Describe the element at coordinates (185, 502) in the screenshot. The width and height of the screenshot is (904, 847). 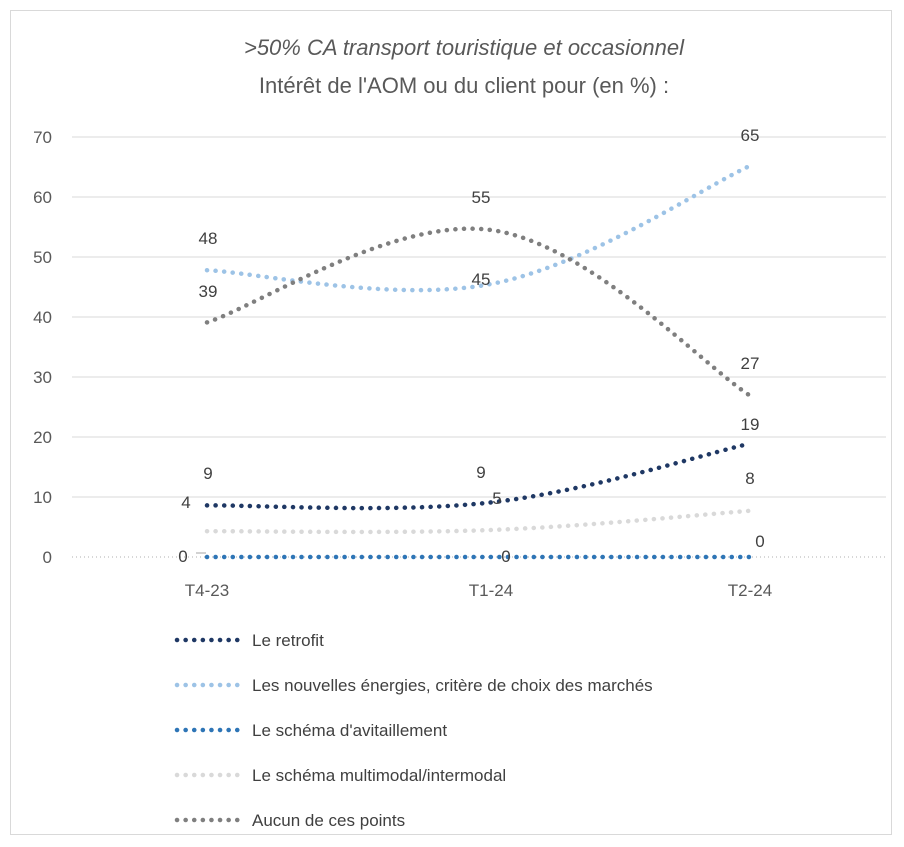
I see `data-label: 4` at that location.